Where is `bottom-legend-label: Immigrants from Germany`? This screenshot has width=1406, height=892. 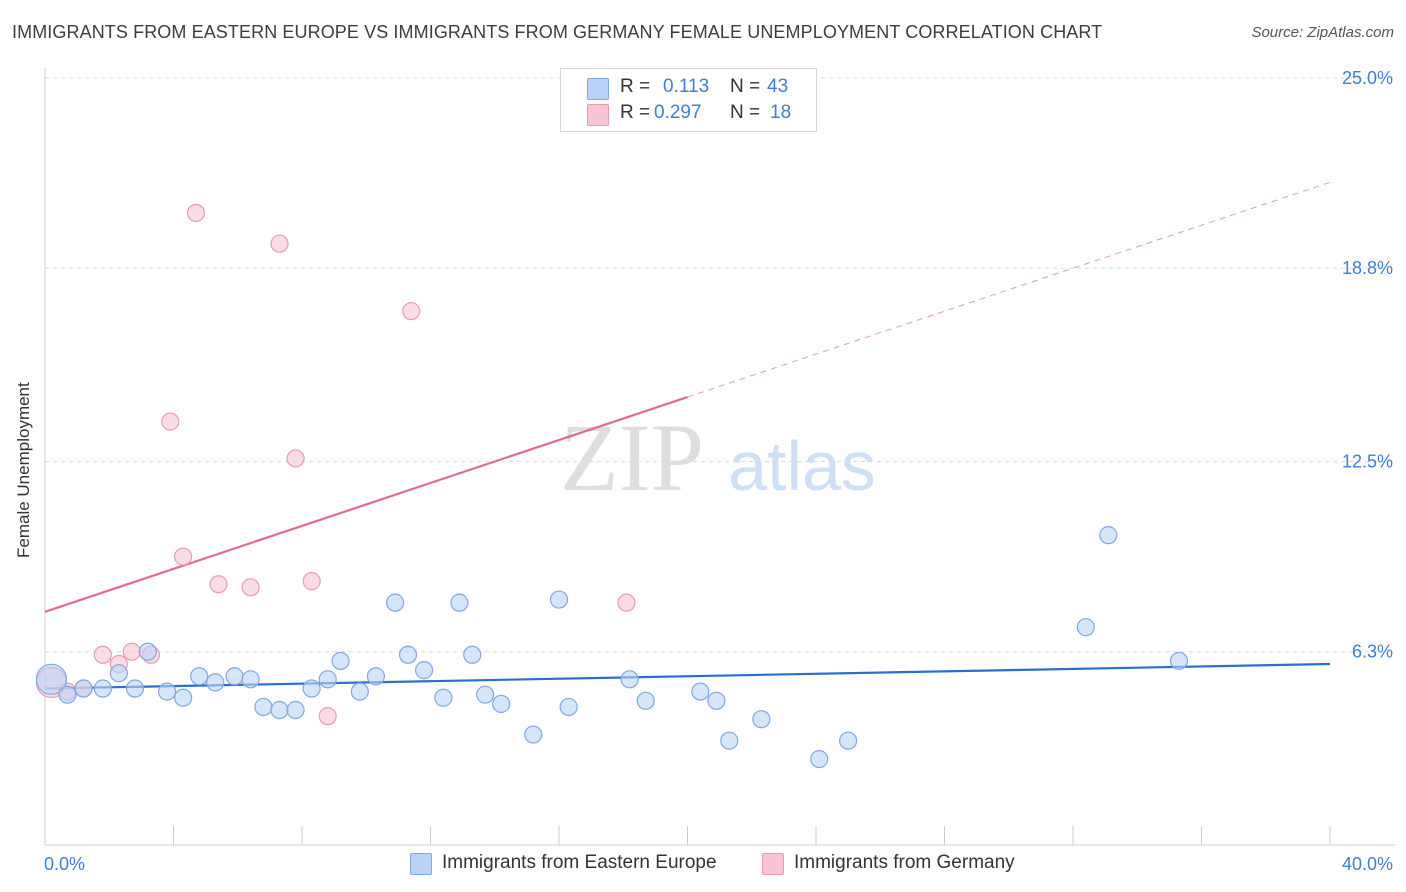 bottom-legend-label: Immigrants from Germany is located at coordinates (904, 862).